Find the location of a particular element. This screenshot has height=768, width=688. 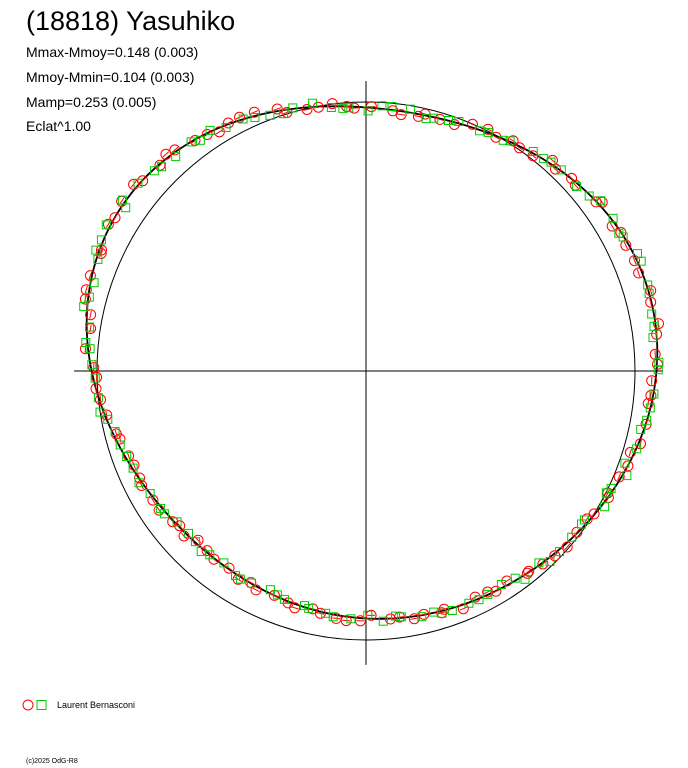

legend-label: Laurent Bernasconi is located at coordinates (96, 705).